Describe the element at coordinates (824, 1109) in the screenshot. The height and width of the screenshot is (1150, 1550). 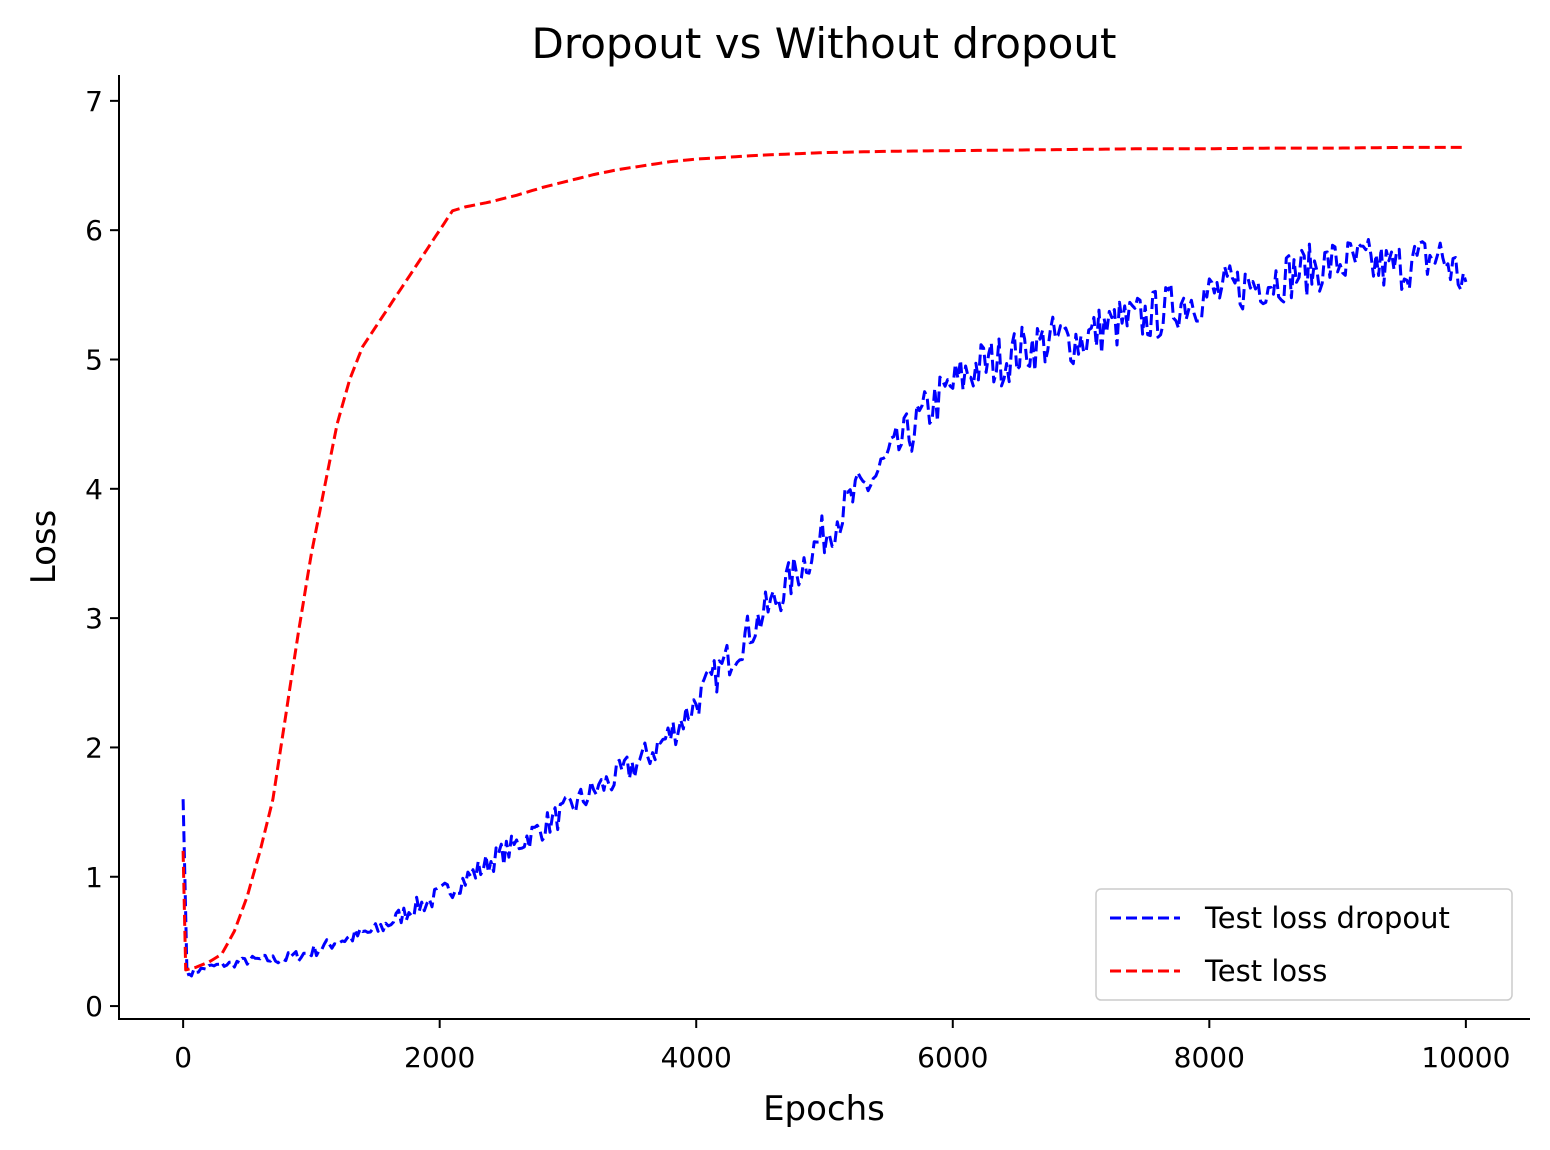
I see `x-axis-title: Epochs` at that location.